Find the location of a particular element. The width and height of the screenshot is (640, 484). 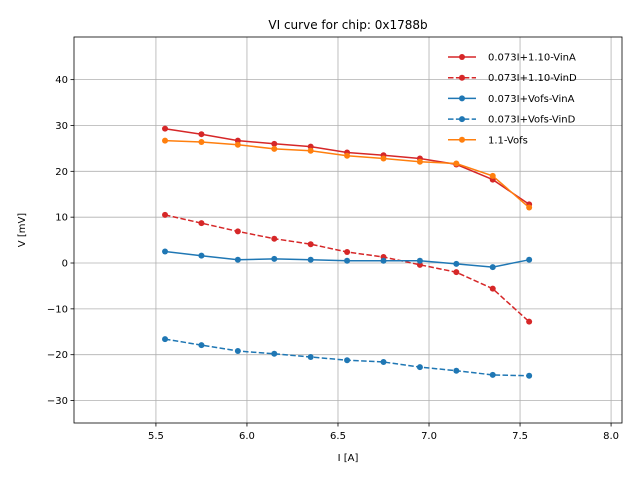

legend-entry: 0.073I+Vofs-VinA is located at coordinates (511, 99).